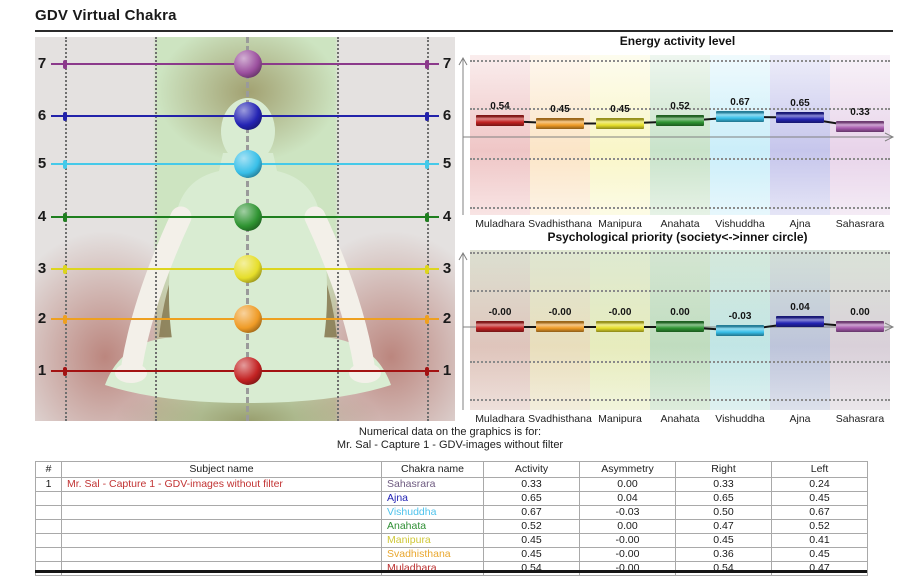 The image size is (900, 577). Describe the element at coordinates (819, 540) in the screenshot. I see `left-cell: 0.41` at that location.